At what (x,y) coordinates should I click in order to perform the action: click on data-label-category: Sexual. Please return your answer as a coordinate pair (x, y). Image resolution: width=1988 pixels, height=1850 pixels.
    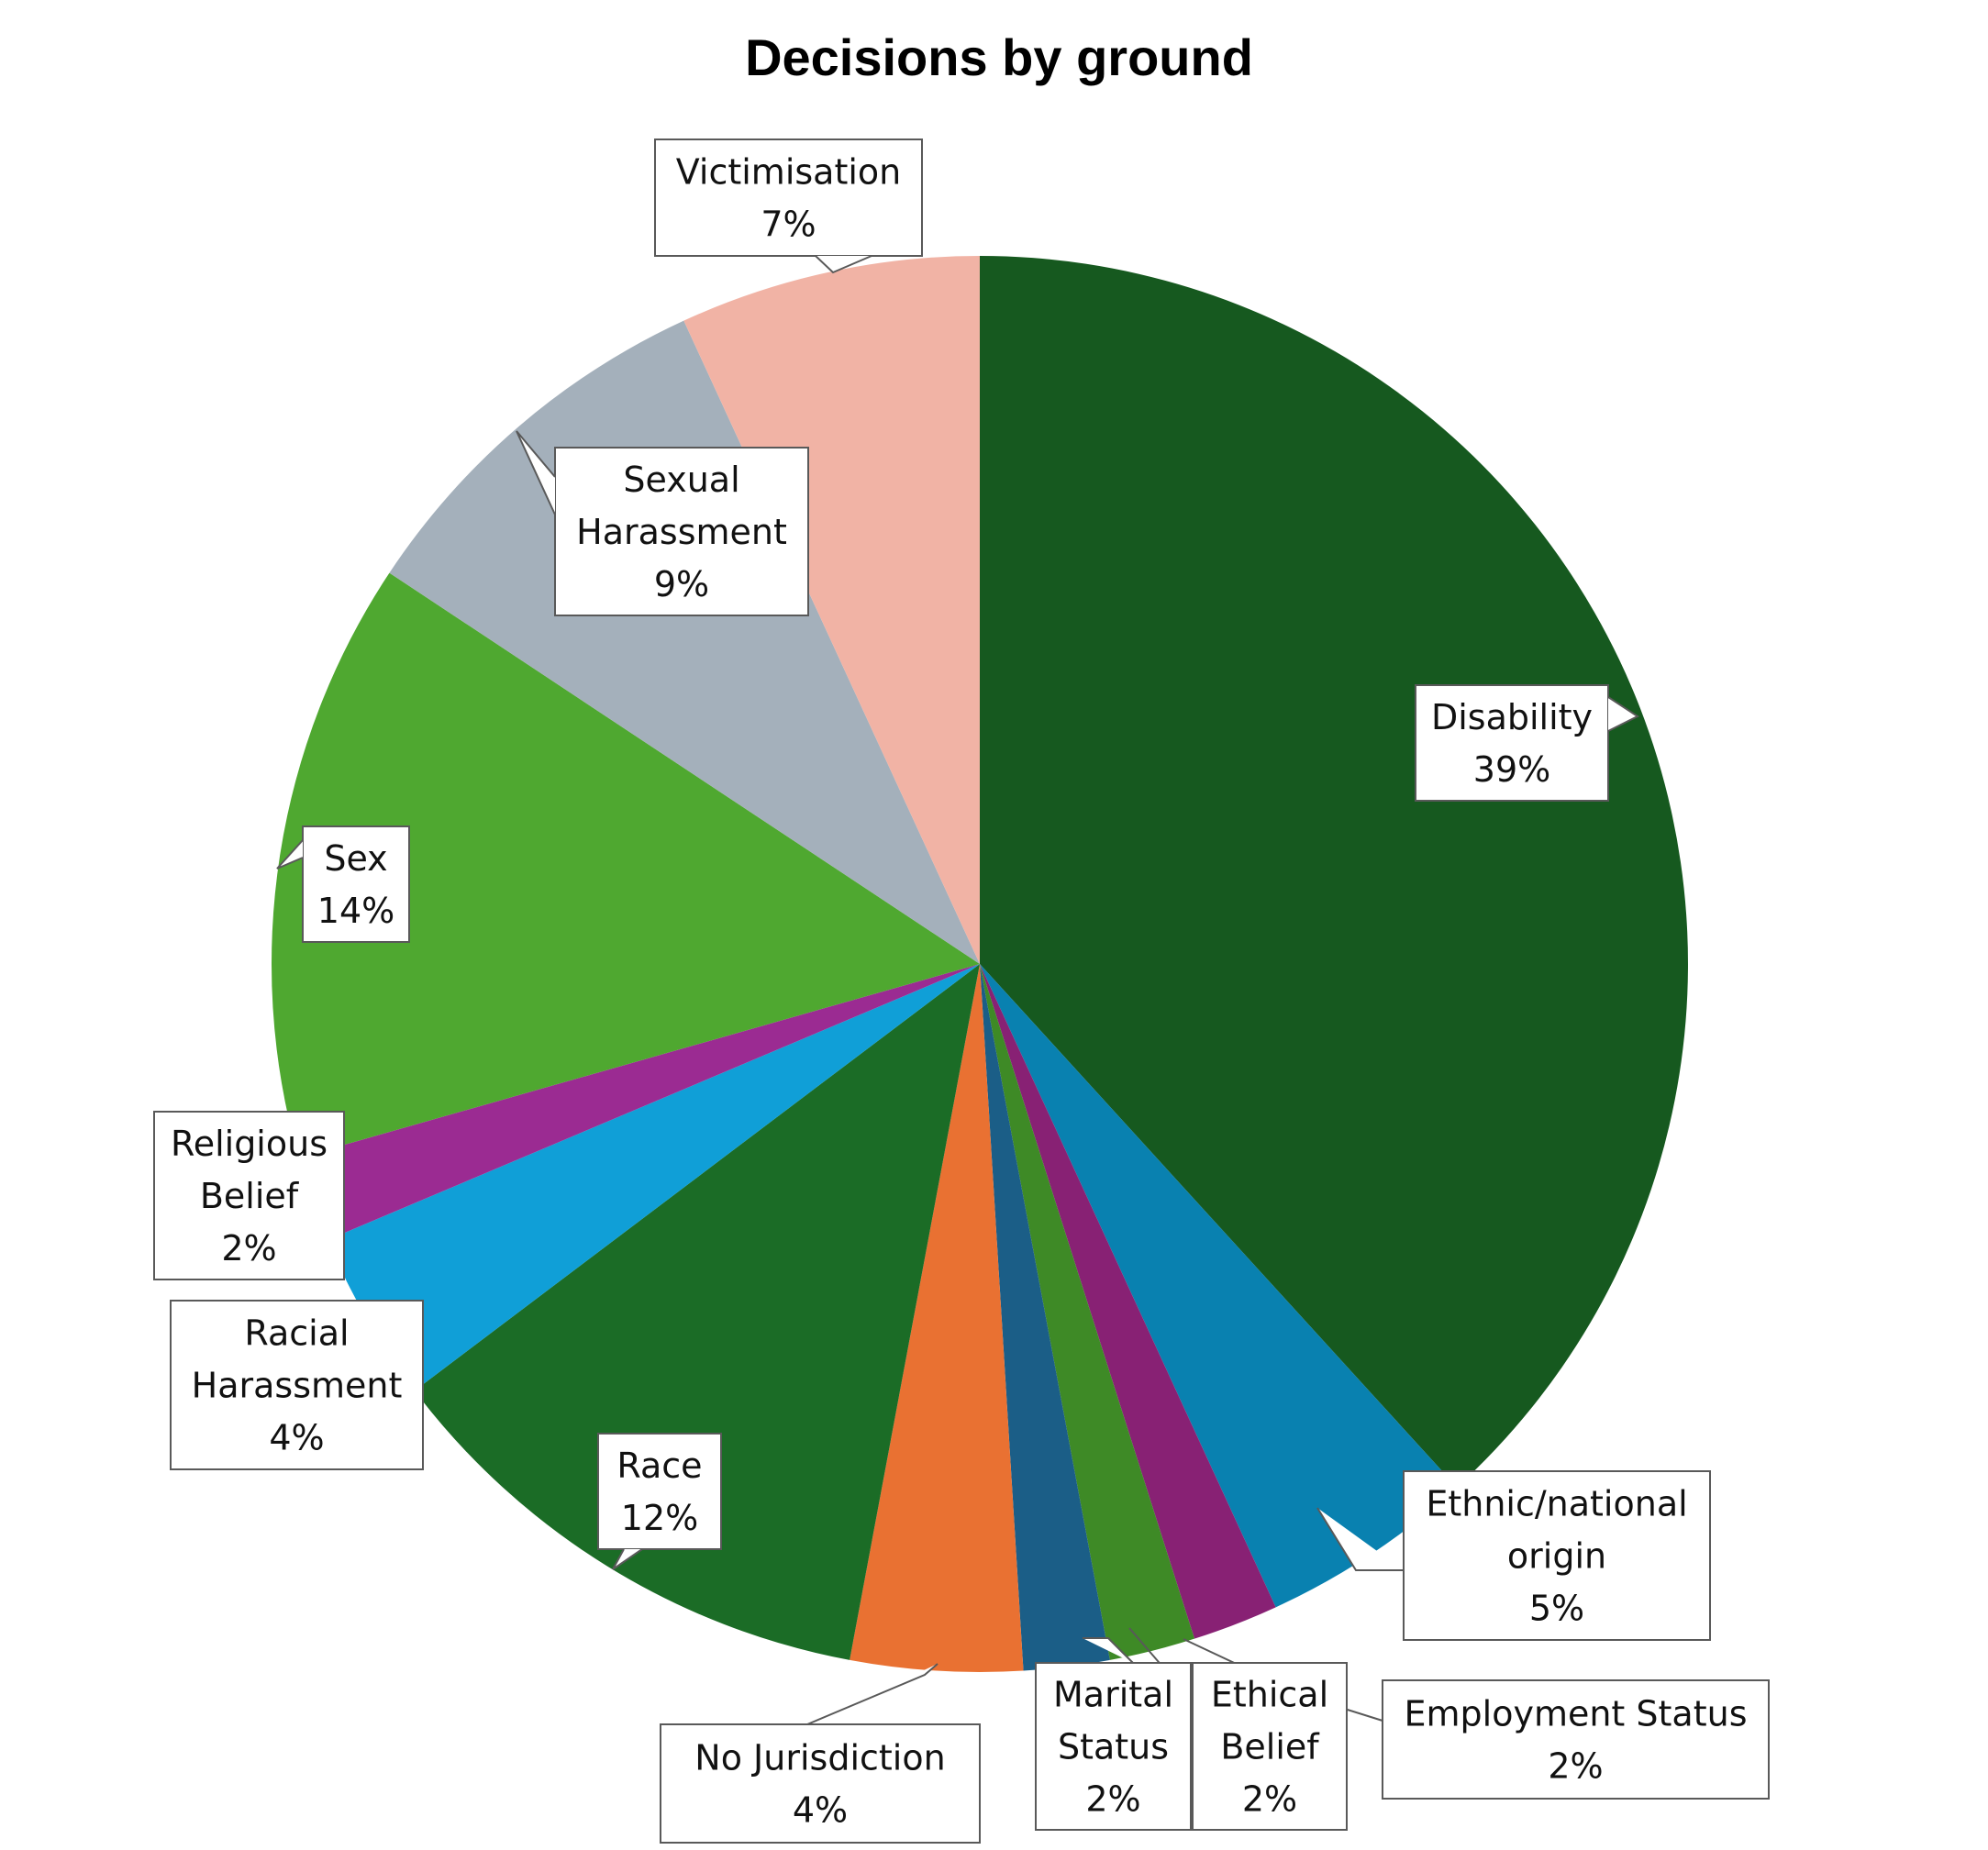
    Looking at the image, I should click on (681, 480).